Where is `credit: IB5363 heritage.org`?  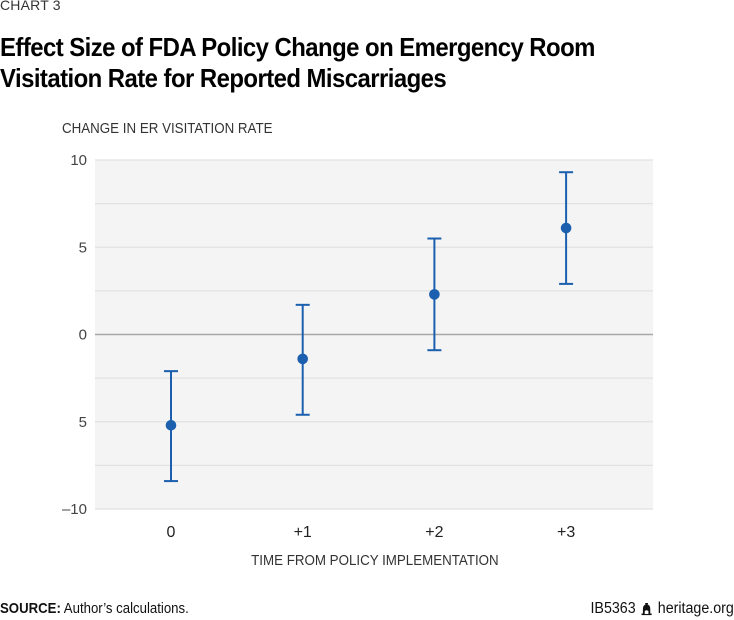
credit: IB5363 heritage.org is located at coordinates (662, 609).